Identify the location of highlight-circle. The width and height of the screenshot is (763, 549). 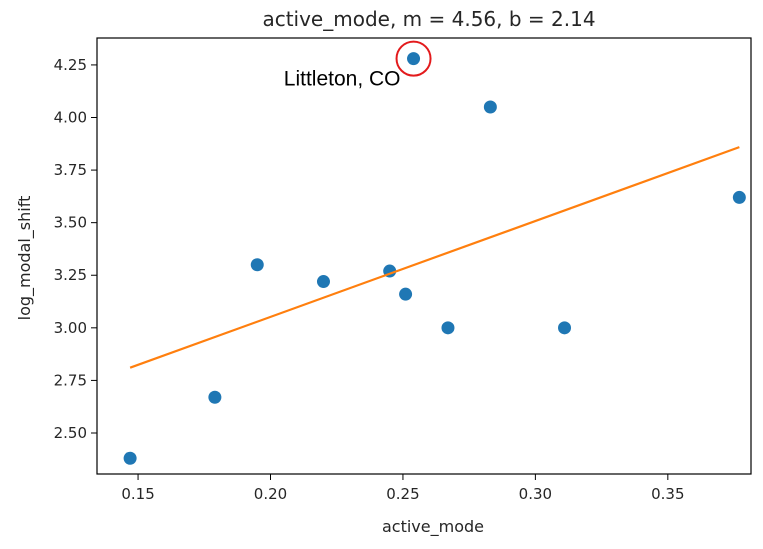
(413, 58).